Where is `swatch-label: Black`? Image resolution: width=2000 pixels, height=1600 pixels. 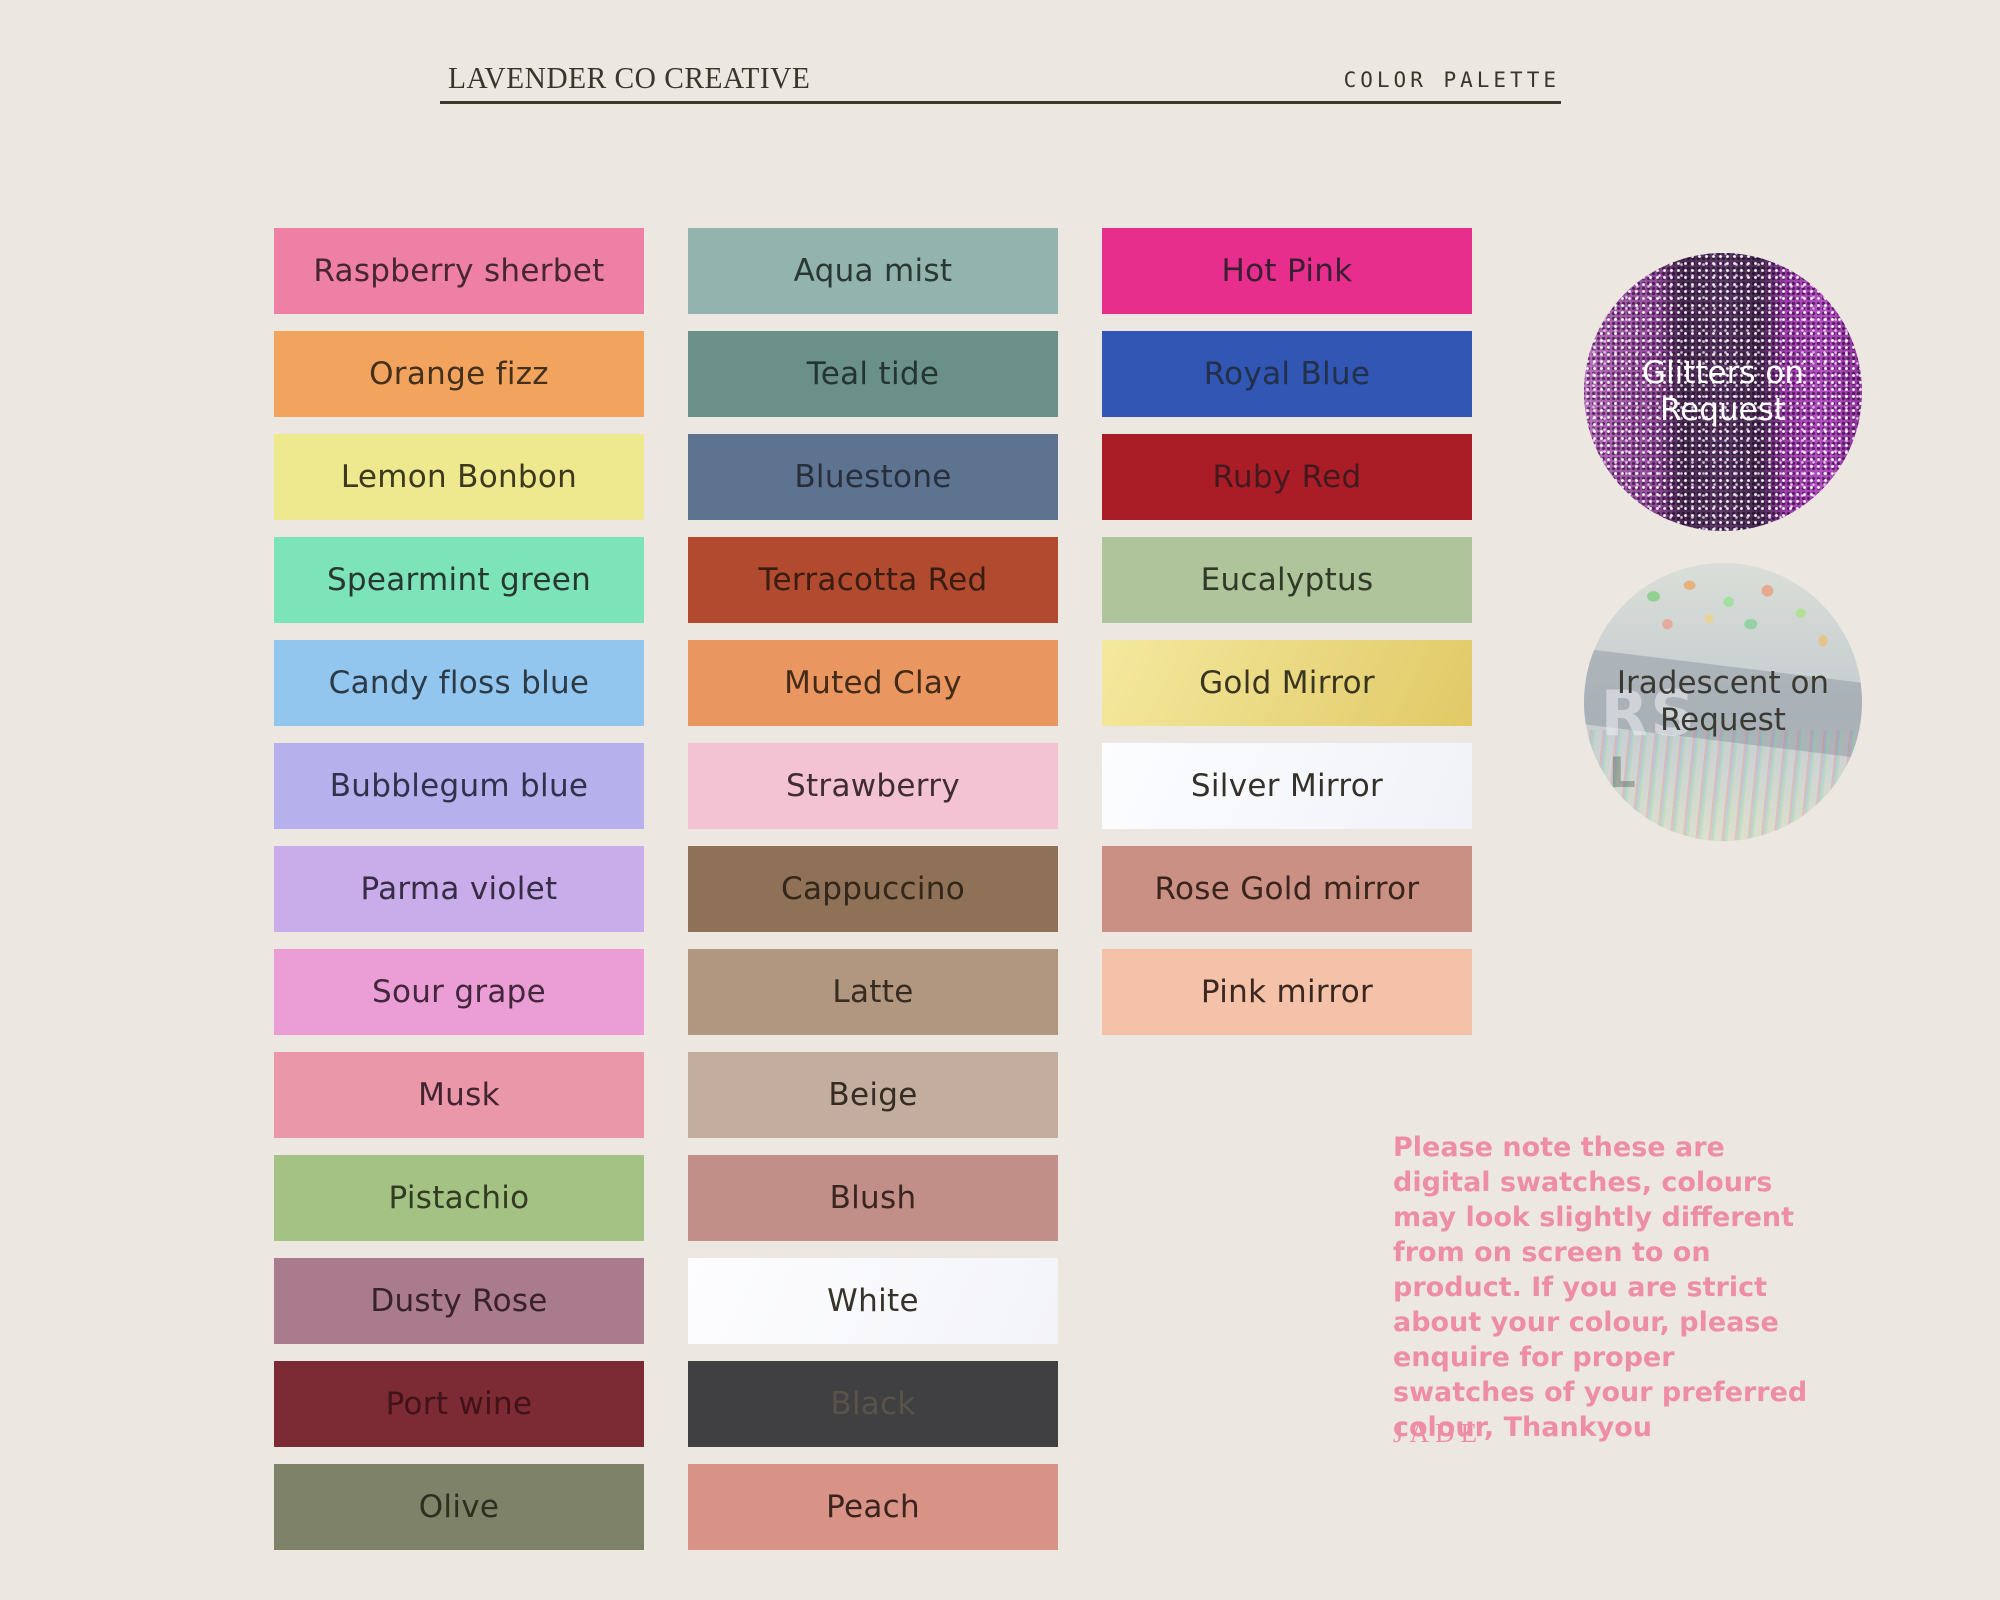
swatch-label: Black is located at coordinates (873, 1404).